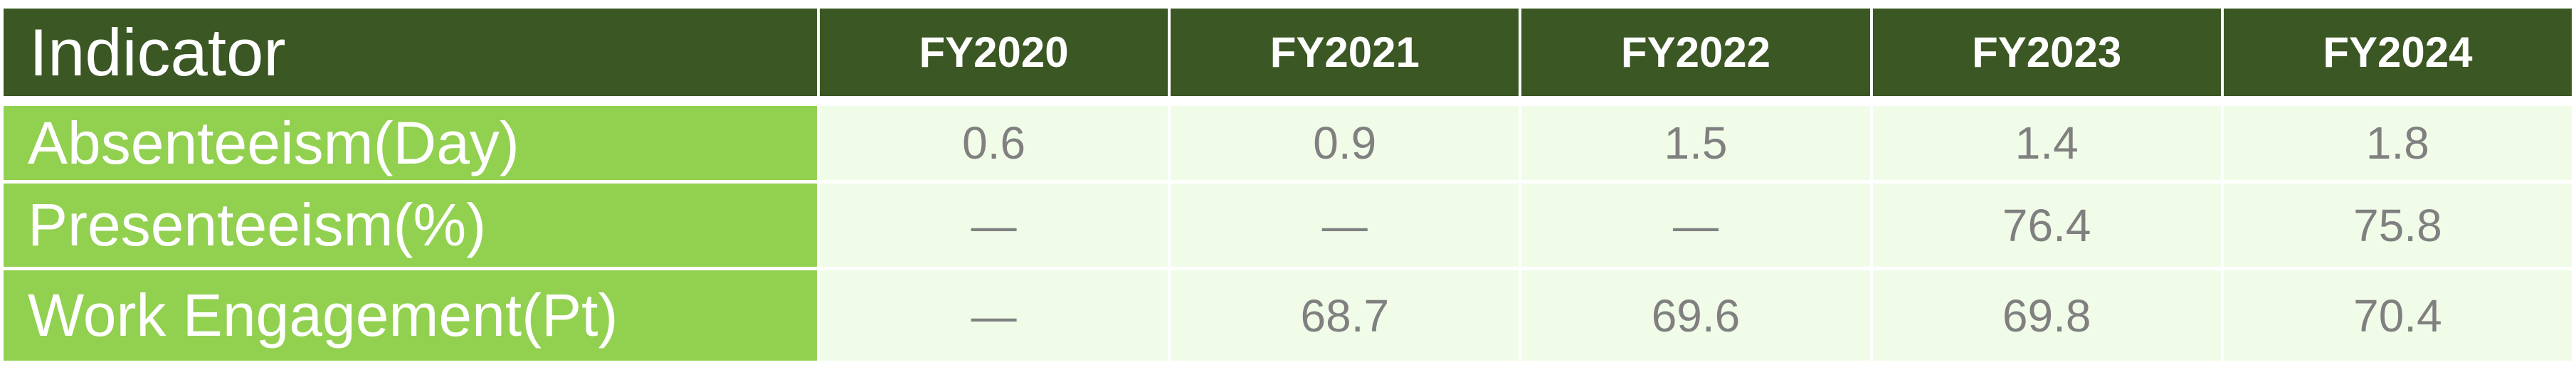 This screenshot has width=2576, height=382. Describe the element at coordinates (2046, 53) in the screenshot. I see `header-fy2023: FY2023` at that location.